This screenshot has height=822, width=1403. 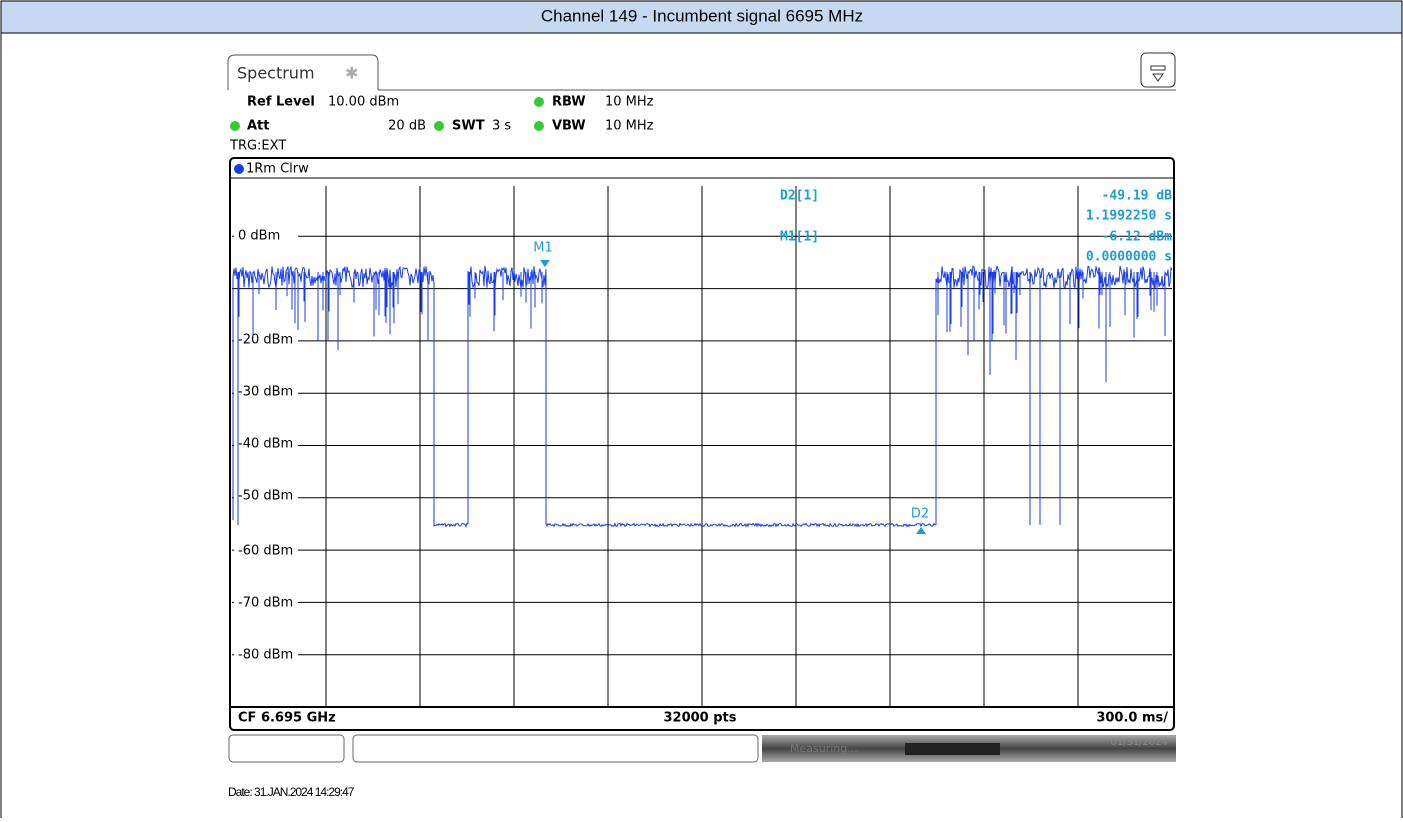 What do you see at coordinates (1139, 742) in the screenshot?
I see `status-date: 01/31/2024` at bounding box center [1139, 742].